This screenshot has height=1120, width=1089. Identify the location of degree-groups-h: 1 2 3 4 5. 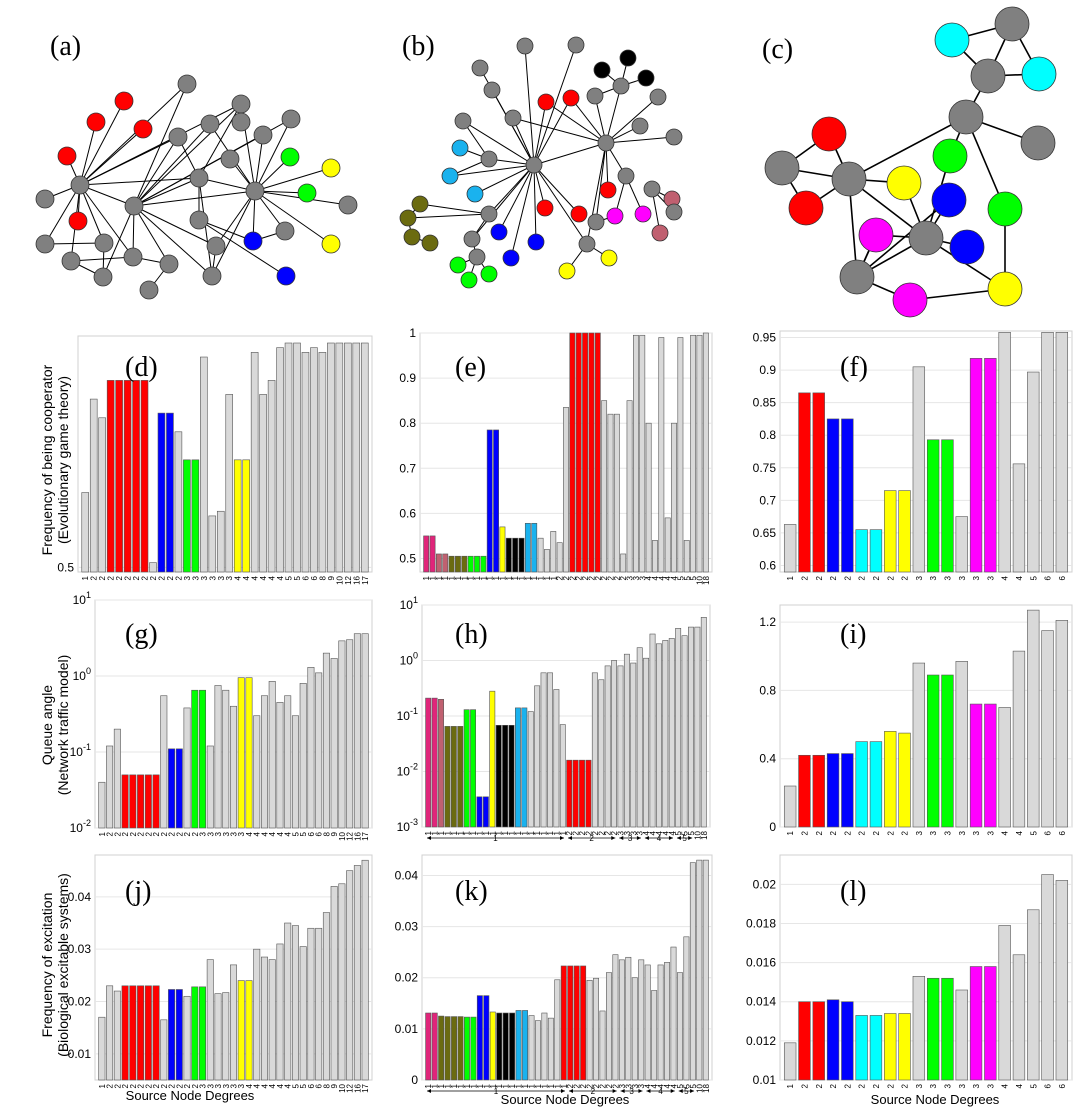
(560, 838).